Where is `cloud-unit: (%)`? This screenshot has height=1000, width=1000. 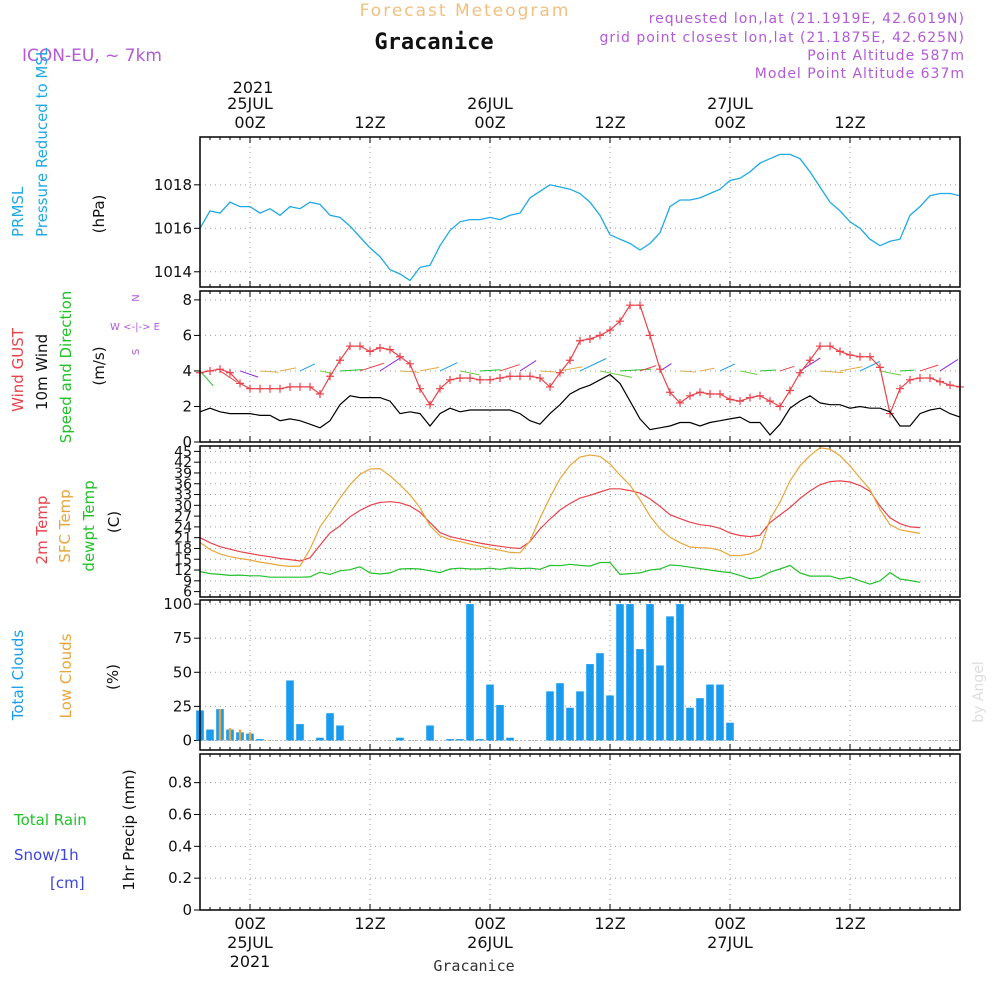
cloud-unit: (%) is located at coordinates (113, 677).